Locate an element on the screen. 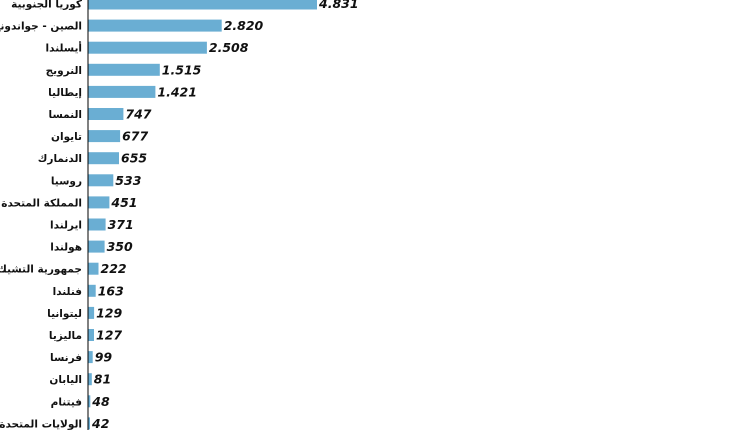 The width and height of the screenshot is (750, 430). category-label: هولندا is located at coordinates (66, 248).